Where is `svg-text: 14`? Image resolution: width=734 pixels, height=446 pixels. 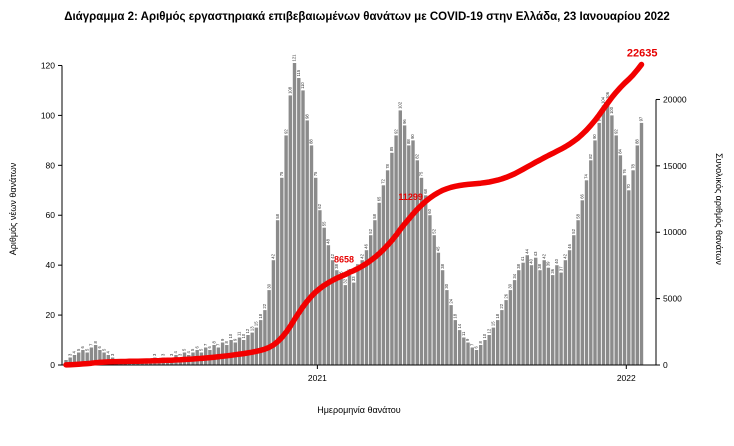
svg-text: 14 is located at coordinates (459, 325).